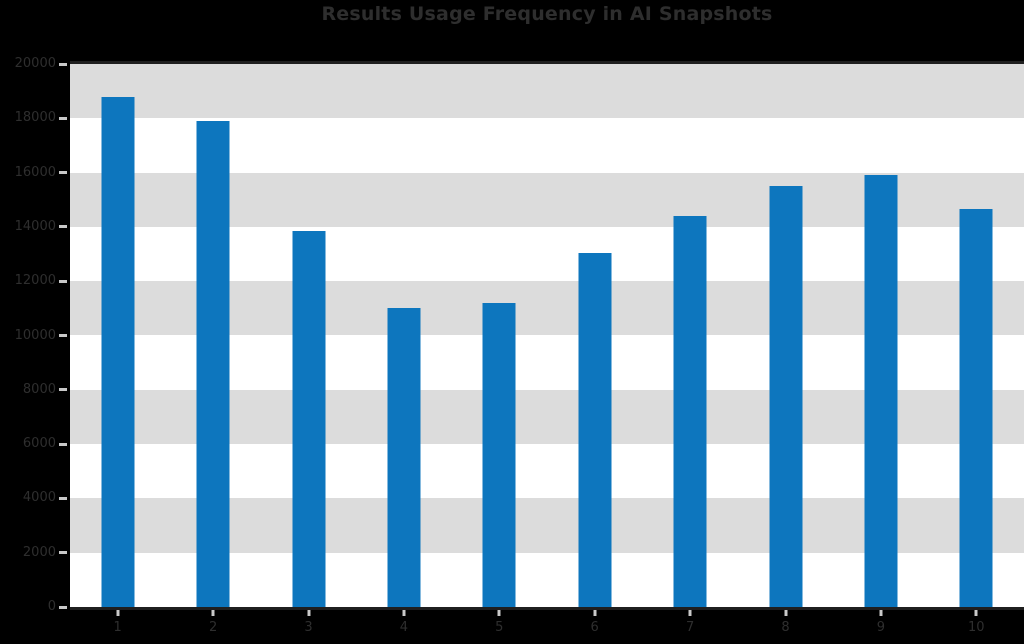 The width and height of the screenshot is (1024, 644). Describe the element at coordinates (117, 627) in the screenshot. I see `x-tick-label: 1` at that location.